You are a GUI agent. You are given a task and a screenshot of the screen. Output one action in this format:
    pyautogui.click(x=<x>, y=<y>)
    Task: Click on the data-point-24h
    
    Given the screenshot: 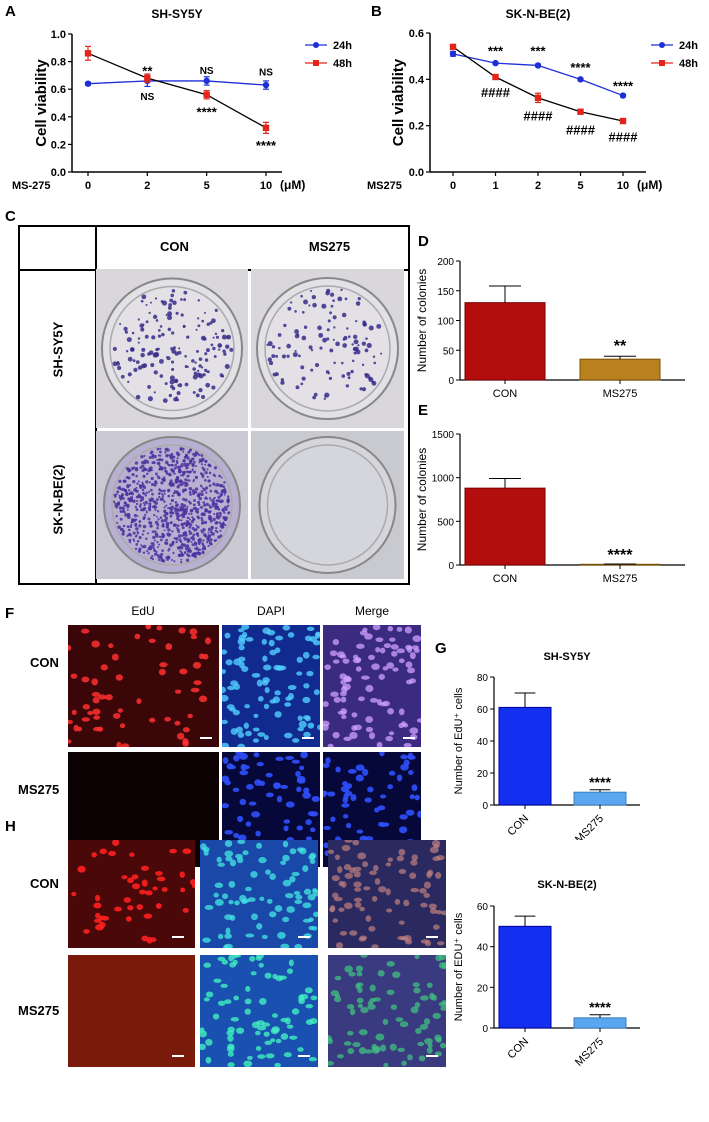 What is the action you would take?
    pyautogui.click(x=538, y=65)
    